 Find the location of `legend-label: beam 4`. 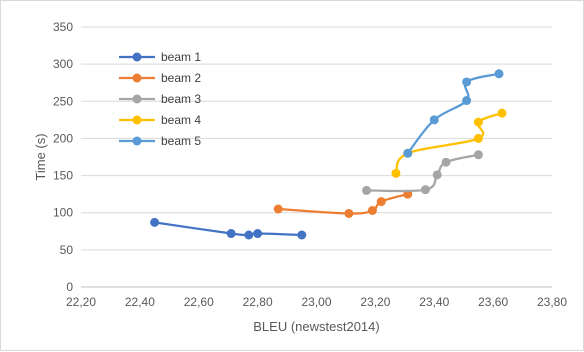

legend-label: beam 4 is located at coordinates (181, 120).